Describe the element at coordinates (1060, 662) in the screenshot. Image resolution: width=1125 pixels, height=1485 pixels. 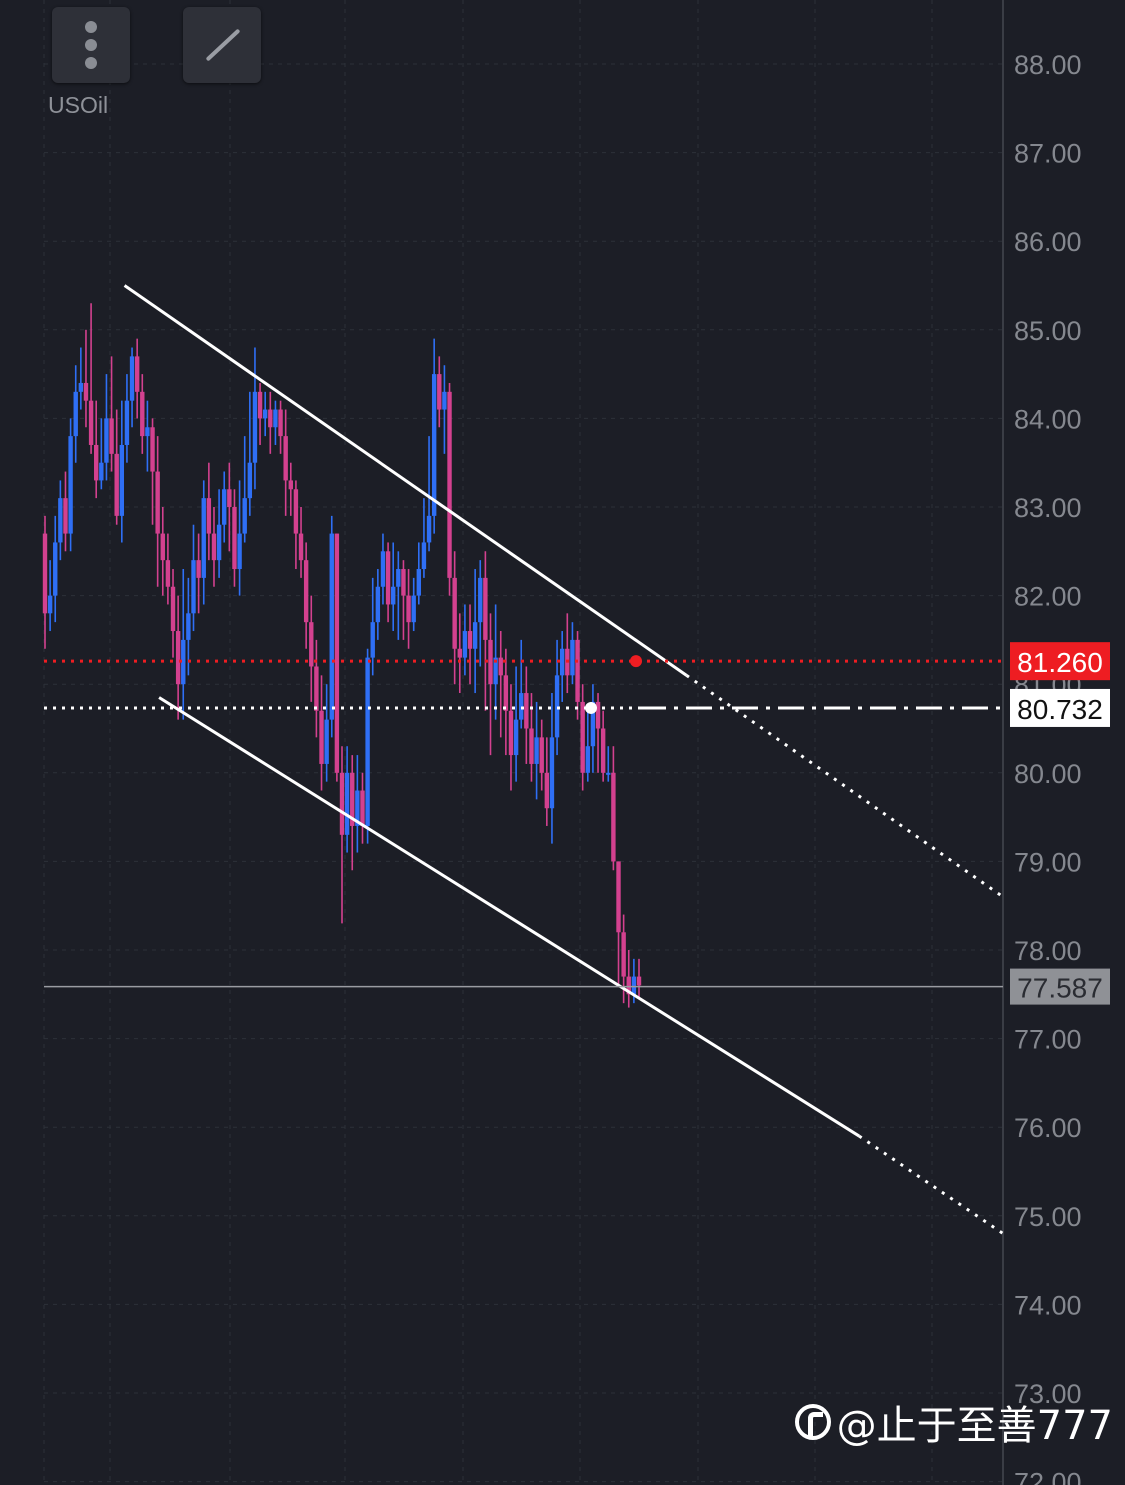
I see `red-level-label: 81.260` at that location.